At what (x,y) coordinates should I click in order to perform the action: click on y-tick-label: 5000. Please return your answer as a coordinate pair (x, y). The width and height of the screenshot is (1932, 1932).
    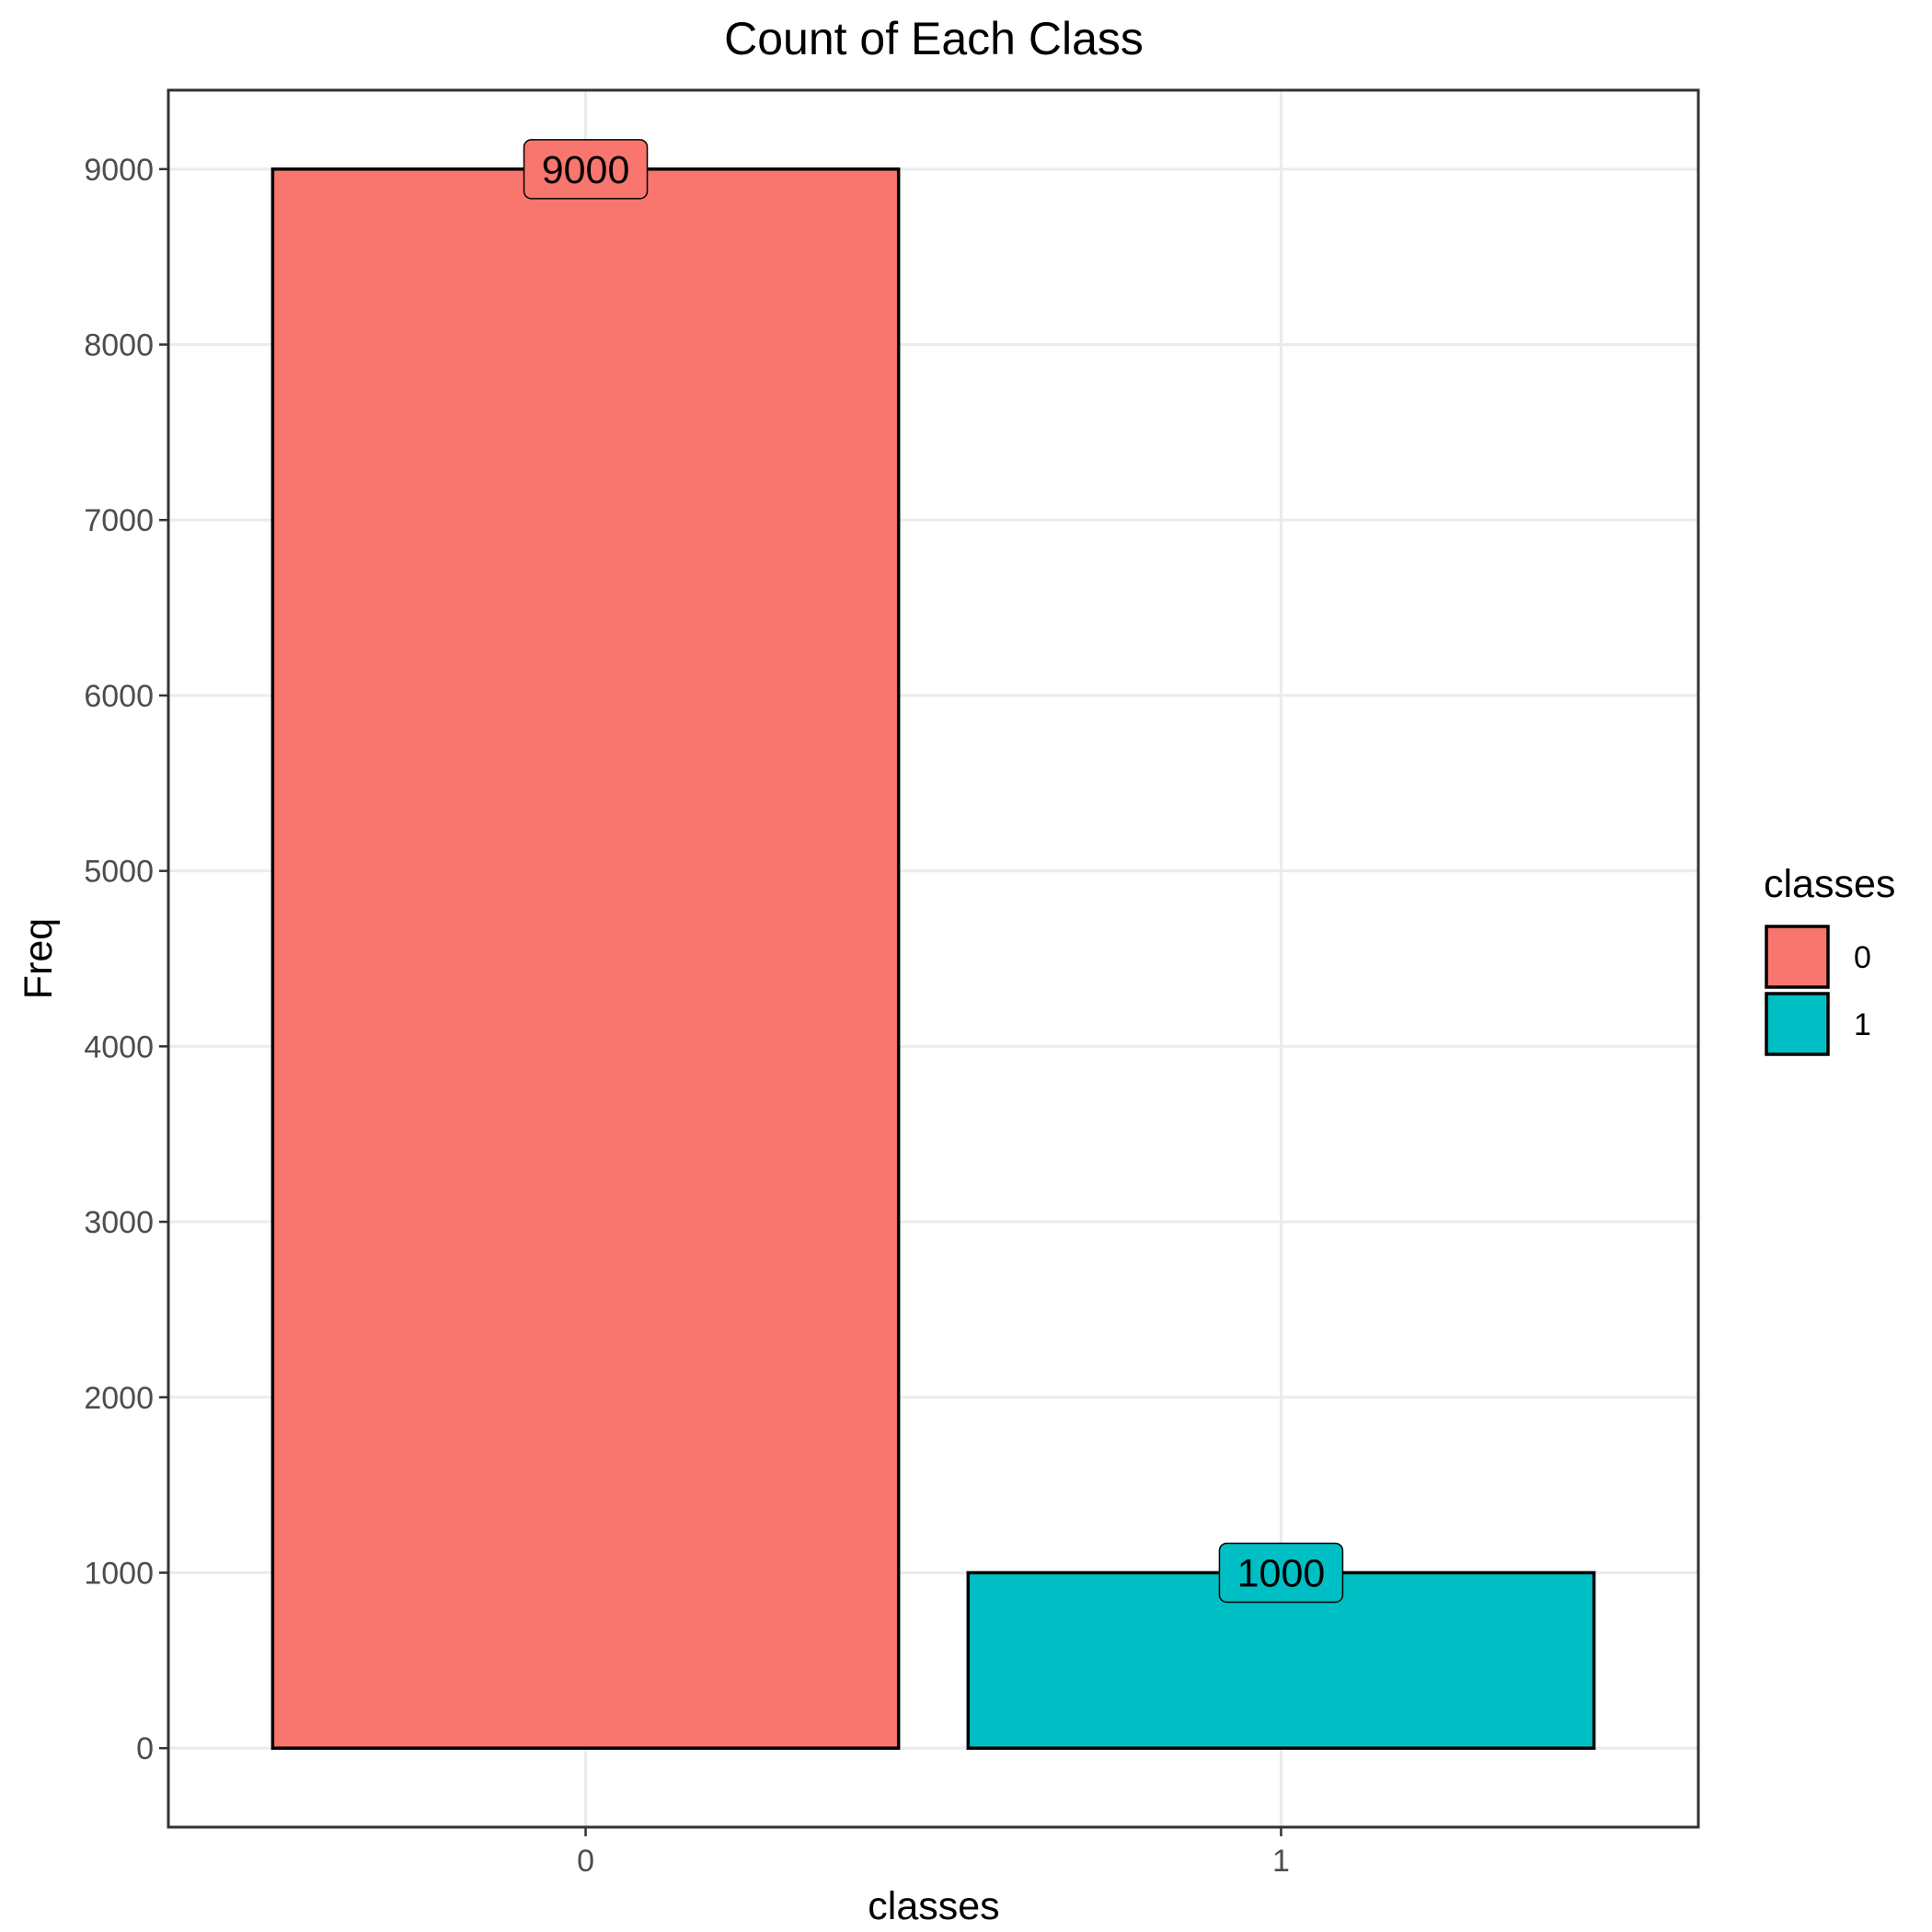
    Looking at the image, I should click on (119, 872).